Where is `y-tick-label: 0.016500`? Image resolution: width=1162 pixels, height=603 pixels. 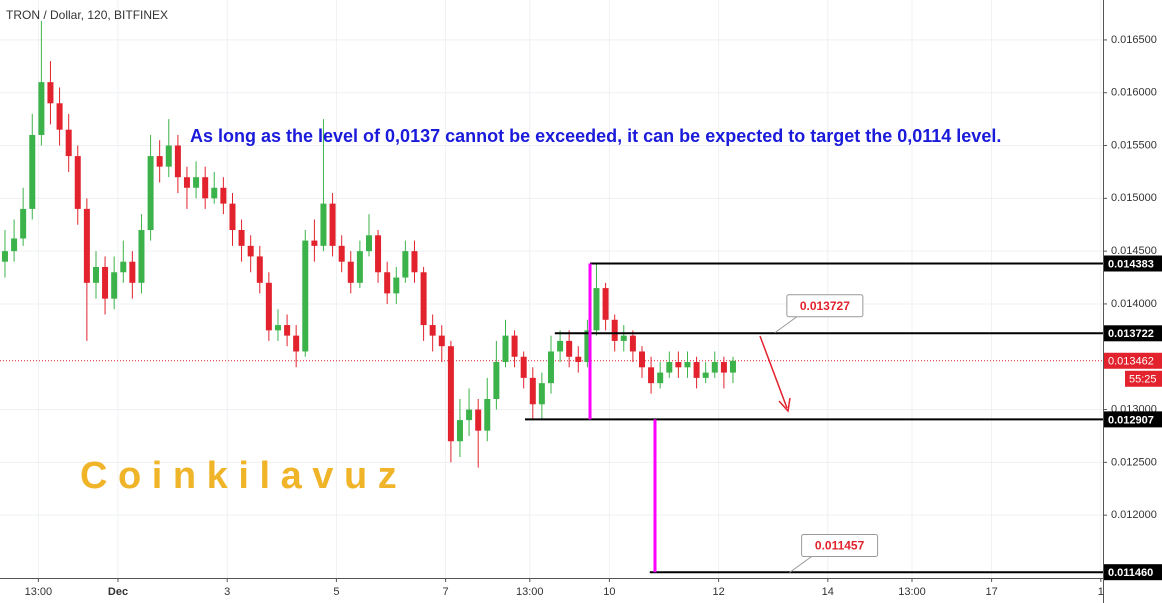 y-tick-label: 0.016500 is located at coordinates (1134, 40).